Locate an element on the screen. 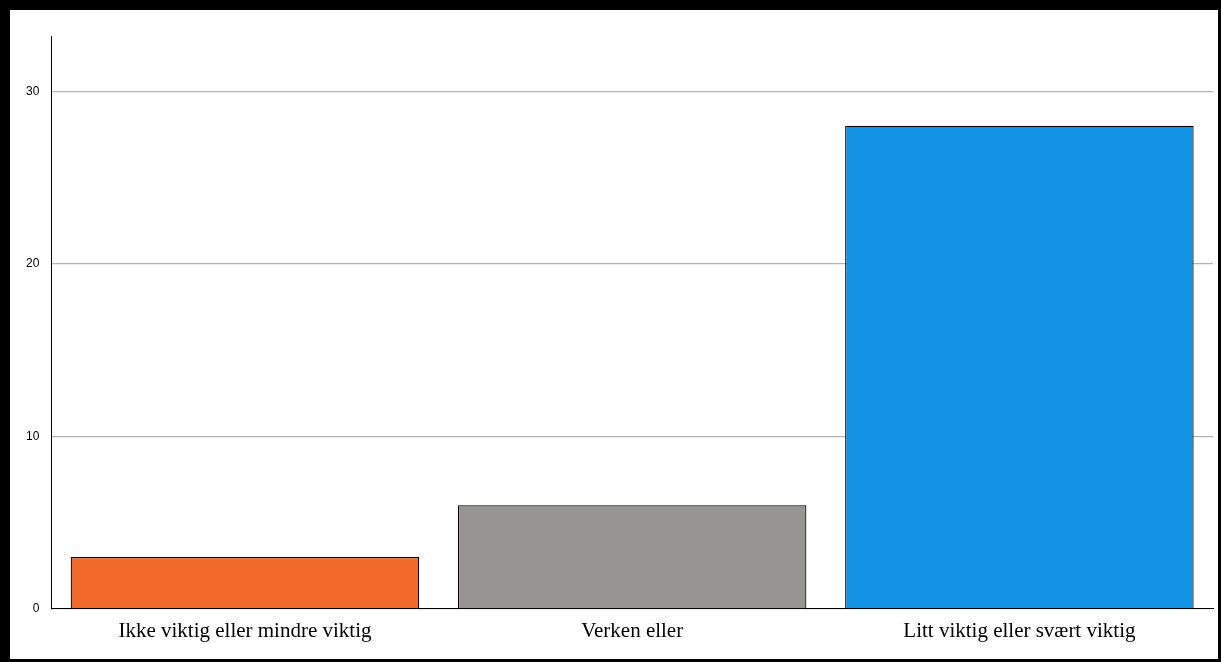 This screenshot has height=662, width=1221. y-tick-label: 30 is located at coordinates (32, 90).